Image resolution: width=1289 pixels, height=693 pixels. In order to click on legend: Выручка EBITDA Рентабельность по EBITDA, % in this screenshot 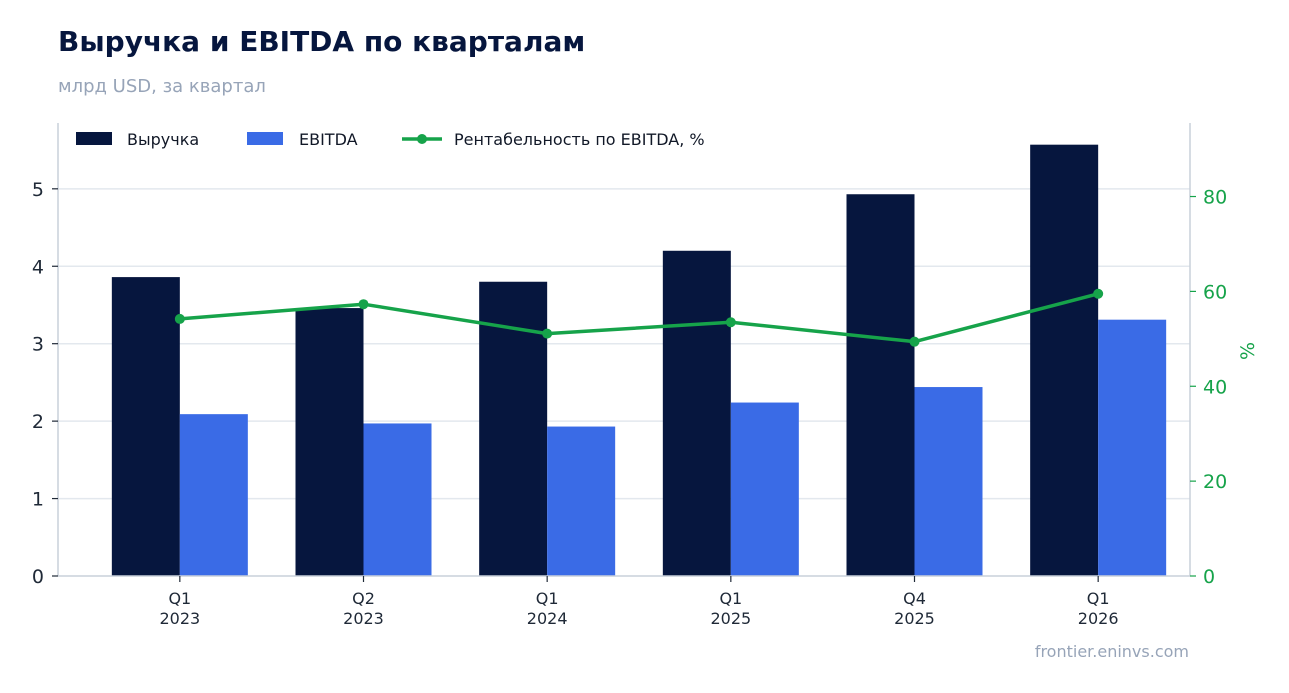, I will do `click(390, 139)`.